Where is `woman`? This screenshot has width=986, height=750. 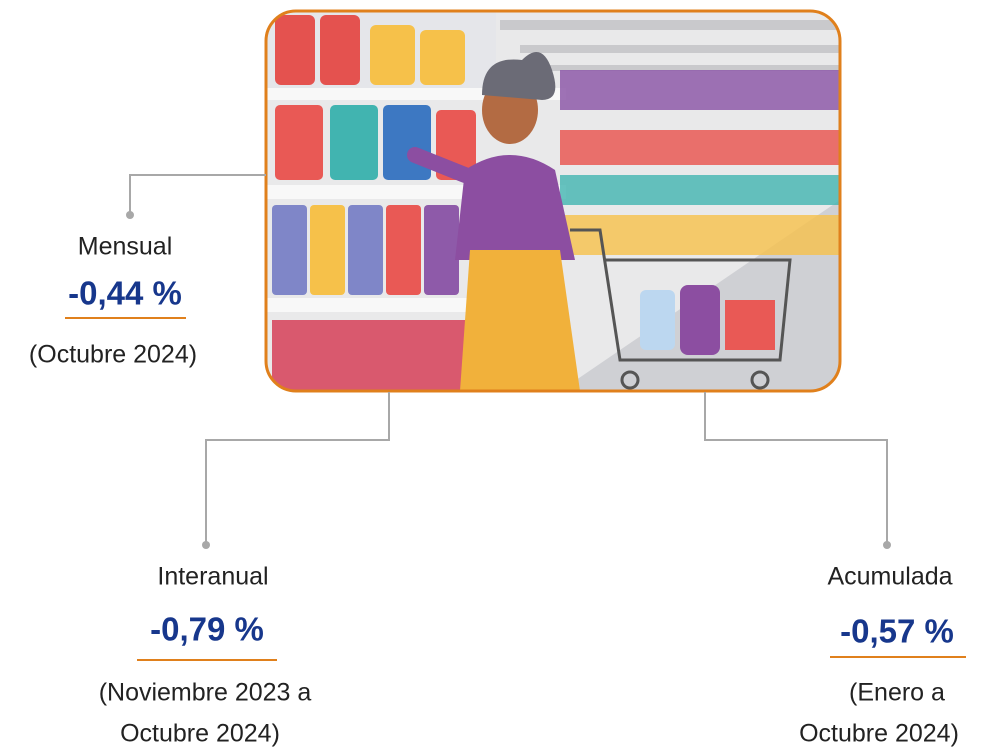 woman is located at coordinates (493, 221).